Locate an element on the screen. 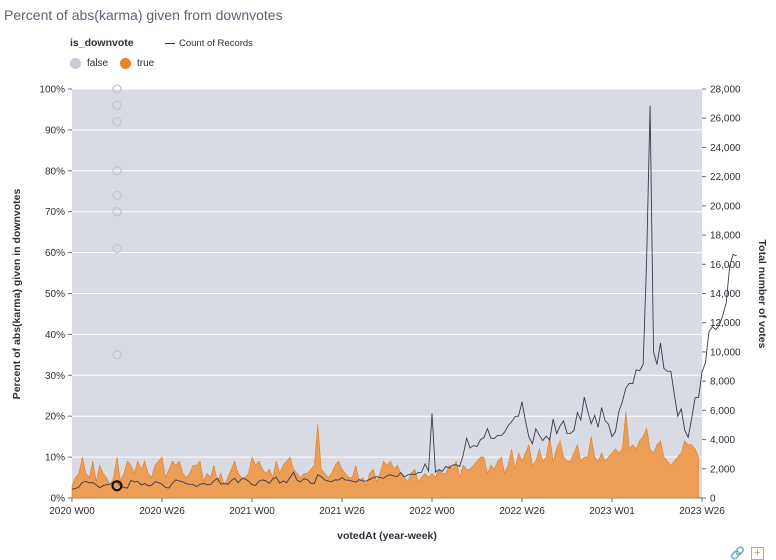  y-axis-label: Percent of abs(karma) given in downvotes is located at coordinates (17, 294).